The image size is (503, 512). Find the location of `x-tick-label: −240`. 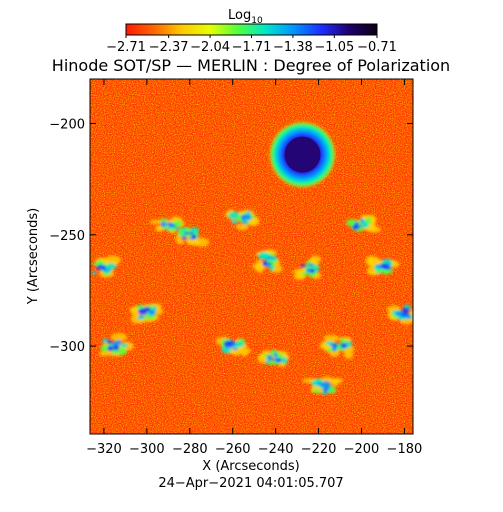

x-tick-label: −240 is located at coordinates (276, 449).